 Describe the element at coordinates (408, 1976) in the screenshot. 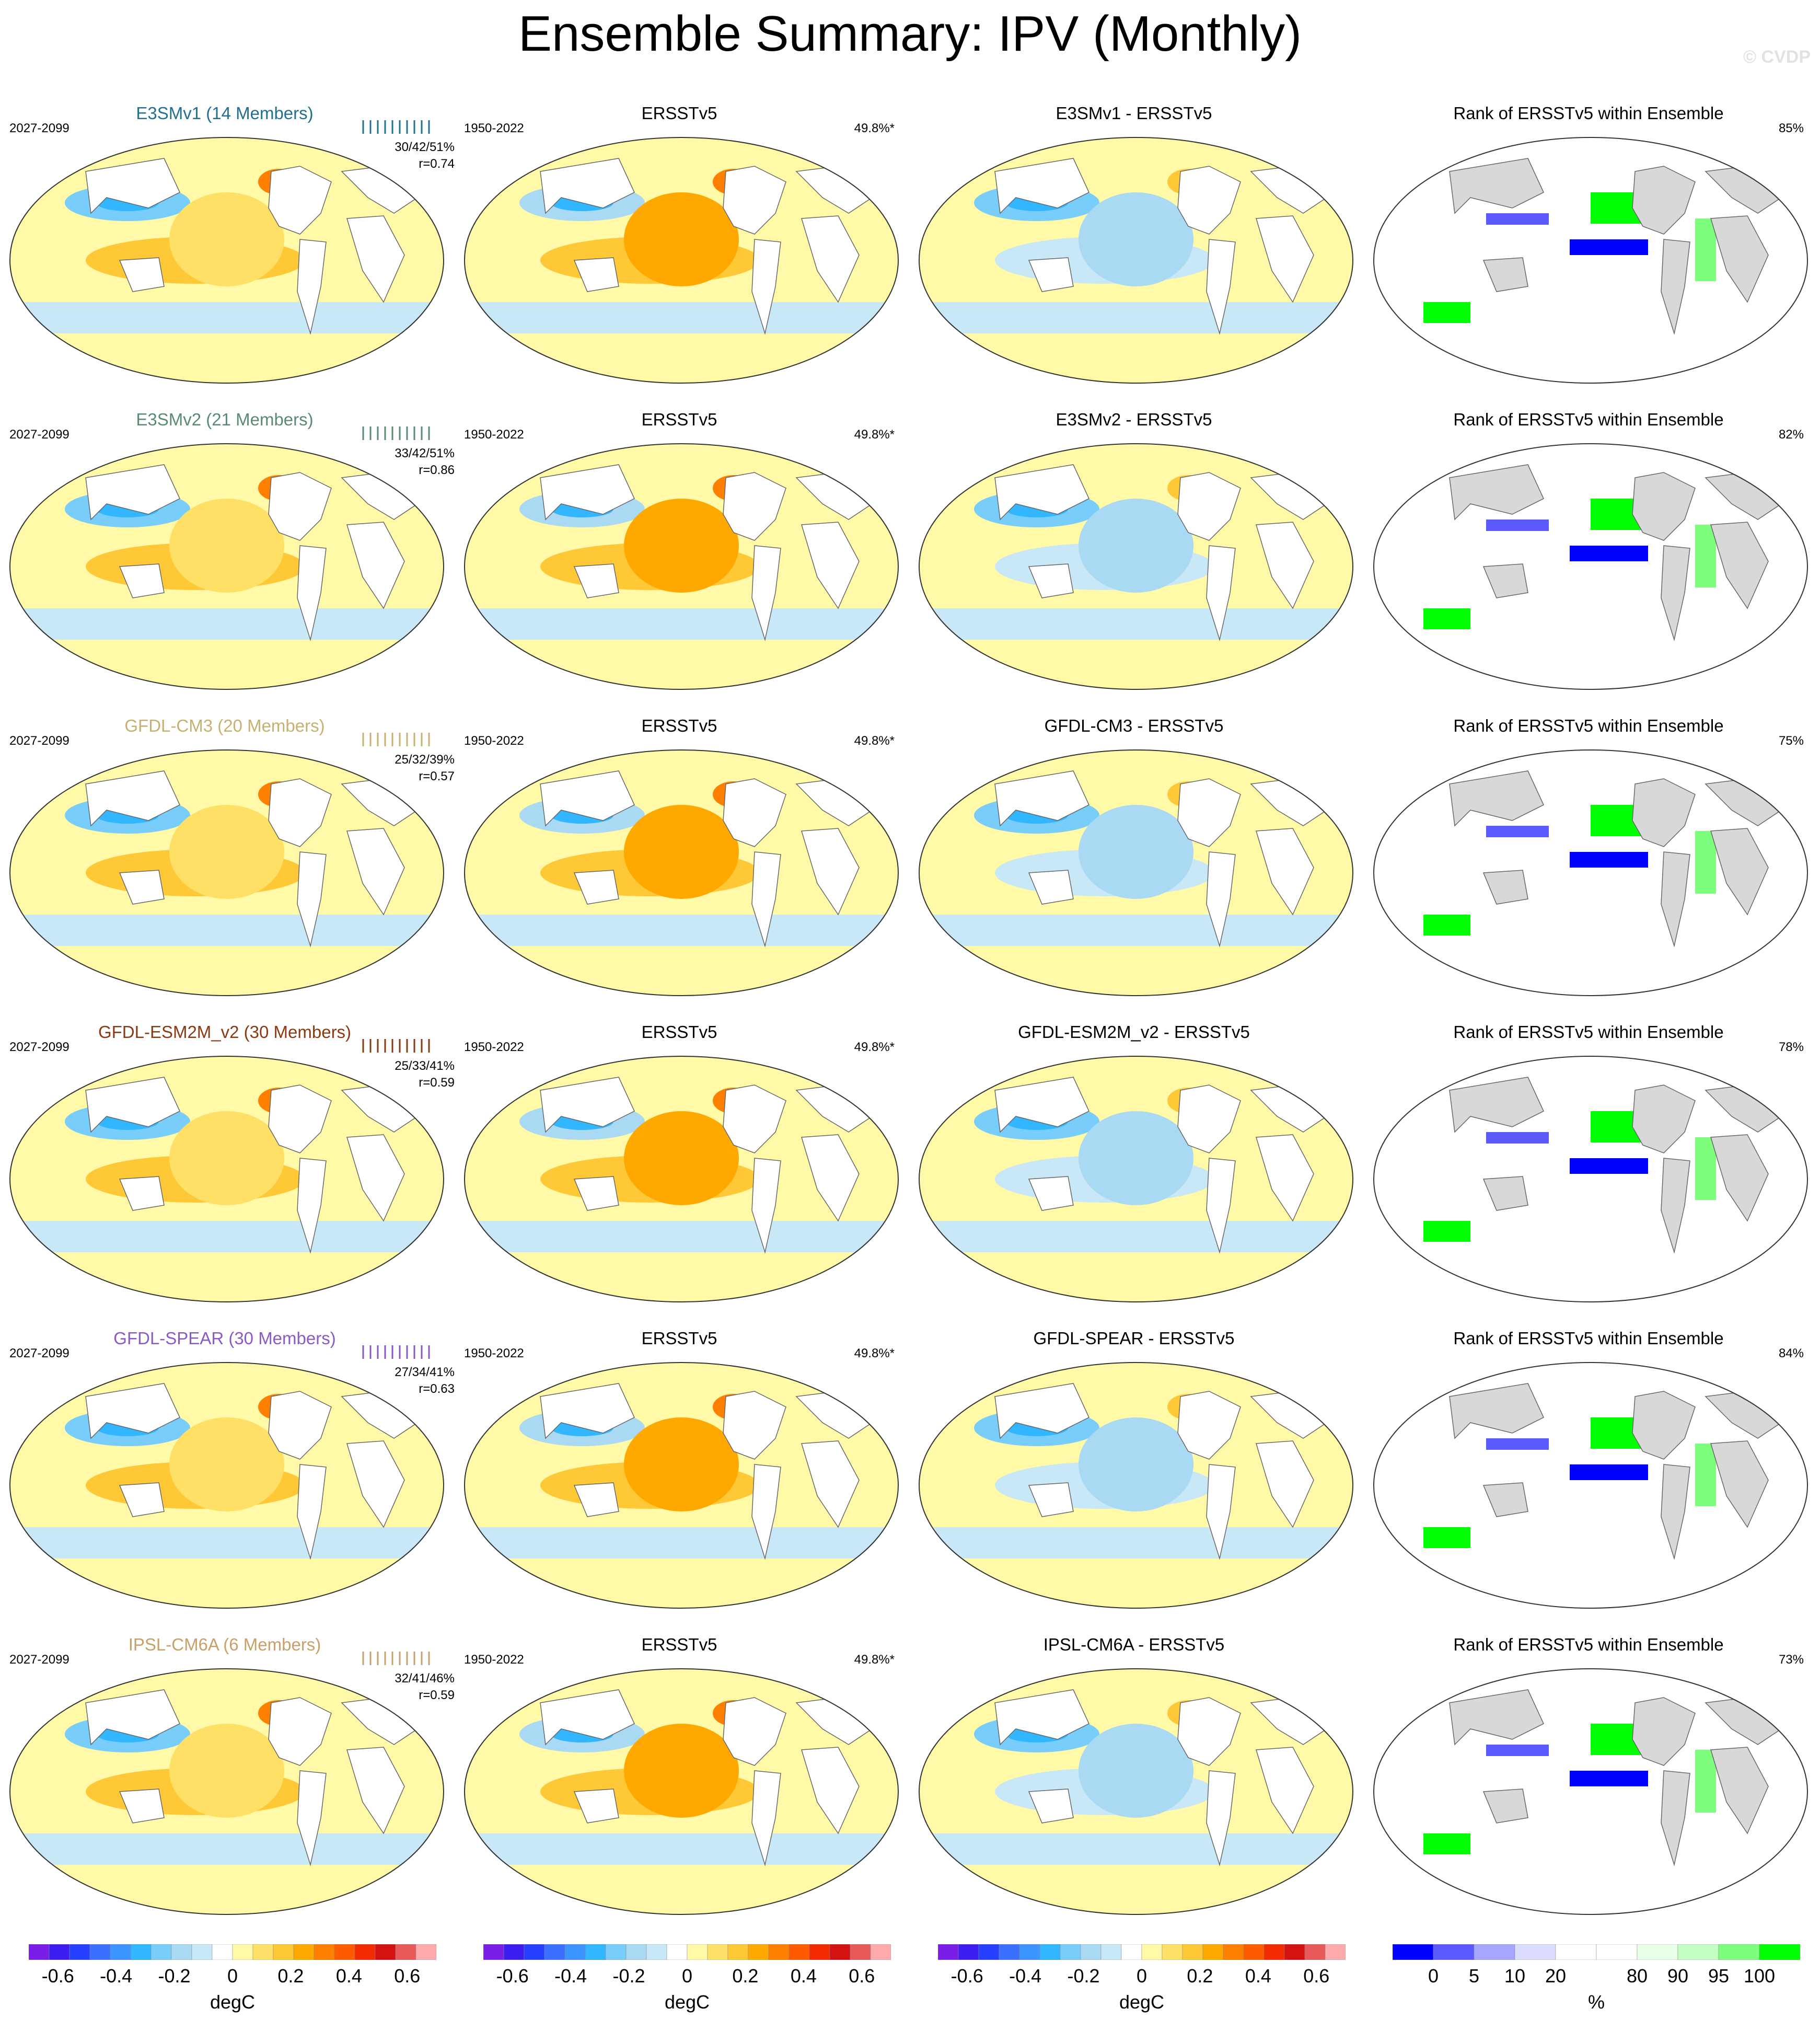

I see `colorbar-tick-label: 0.6` at that location.